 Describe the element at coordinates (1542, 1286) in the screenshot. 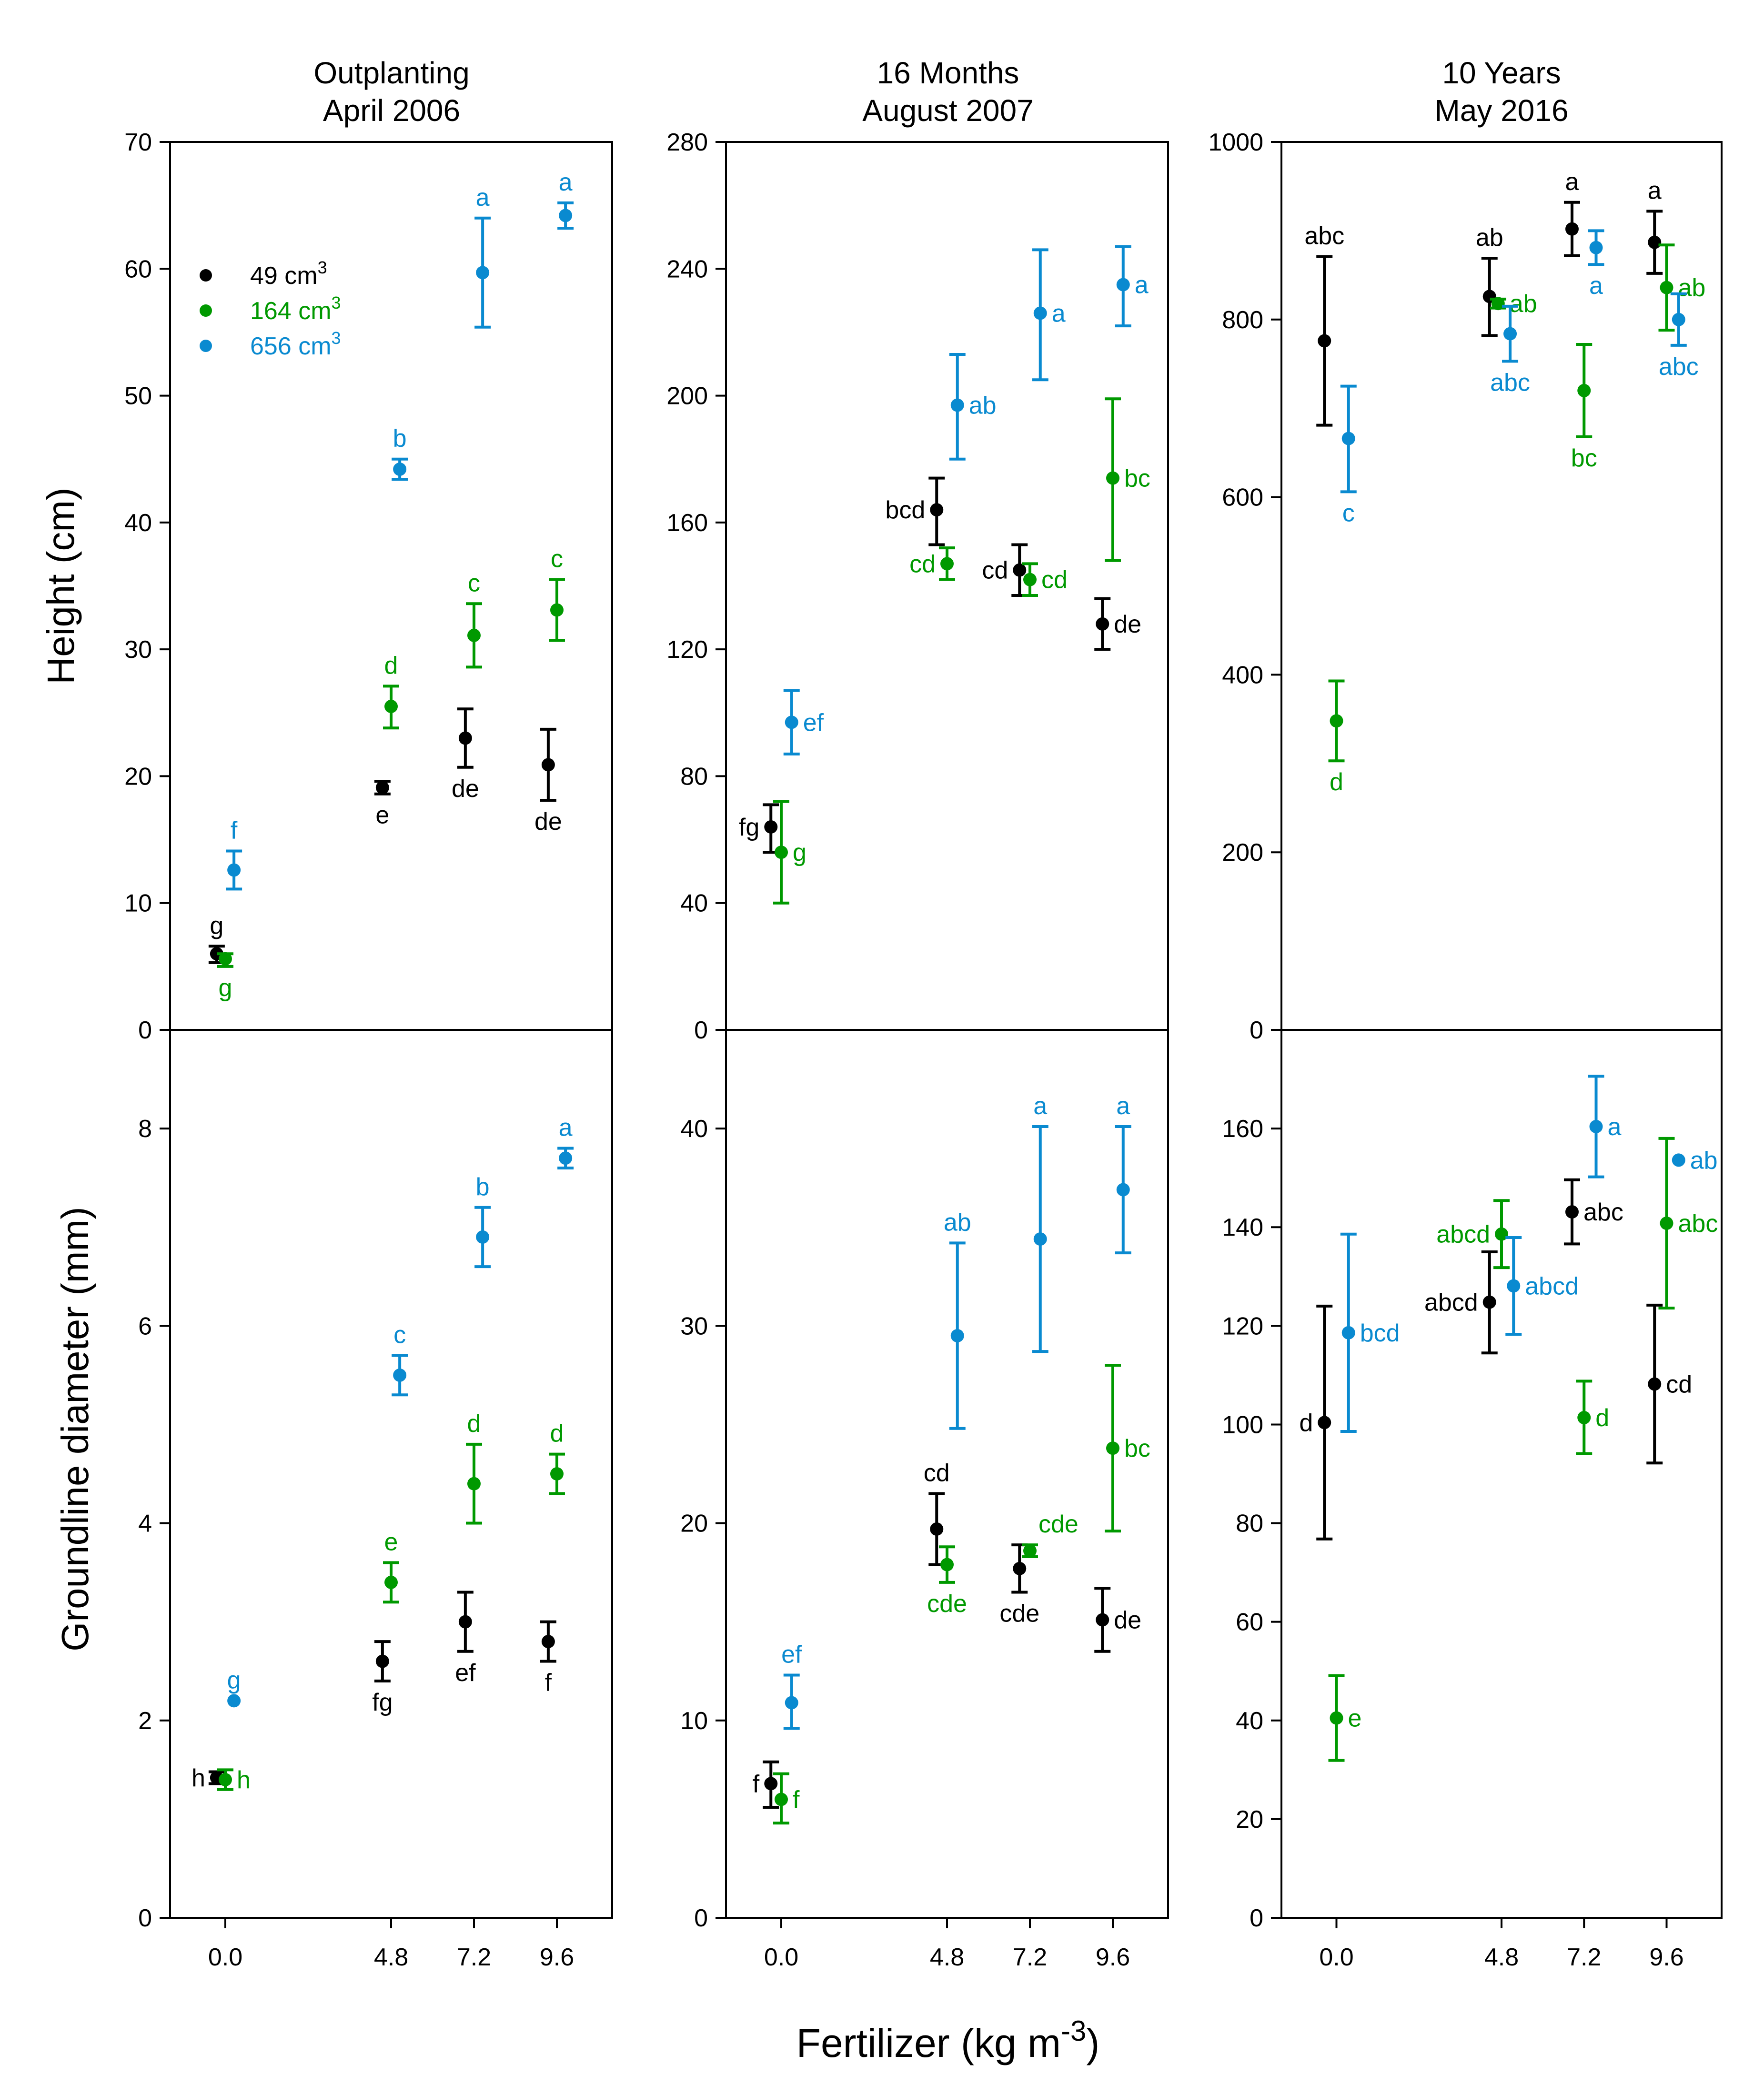

I see `data-point-s656: abcd` at that location.